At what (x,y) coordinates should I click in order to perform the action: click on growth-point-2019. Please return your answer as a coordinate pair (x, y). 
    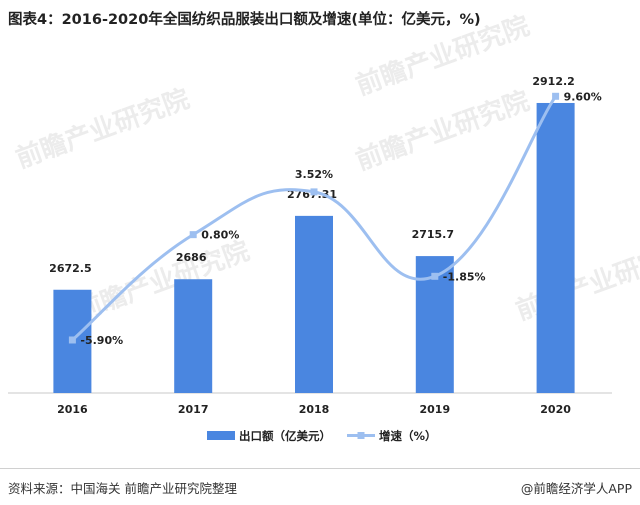
    Looking at the image, I should click on (435, 276).